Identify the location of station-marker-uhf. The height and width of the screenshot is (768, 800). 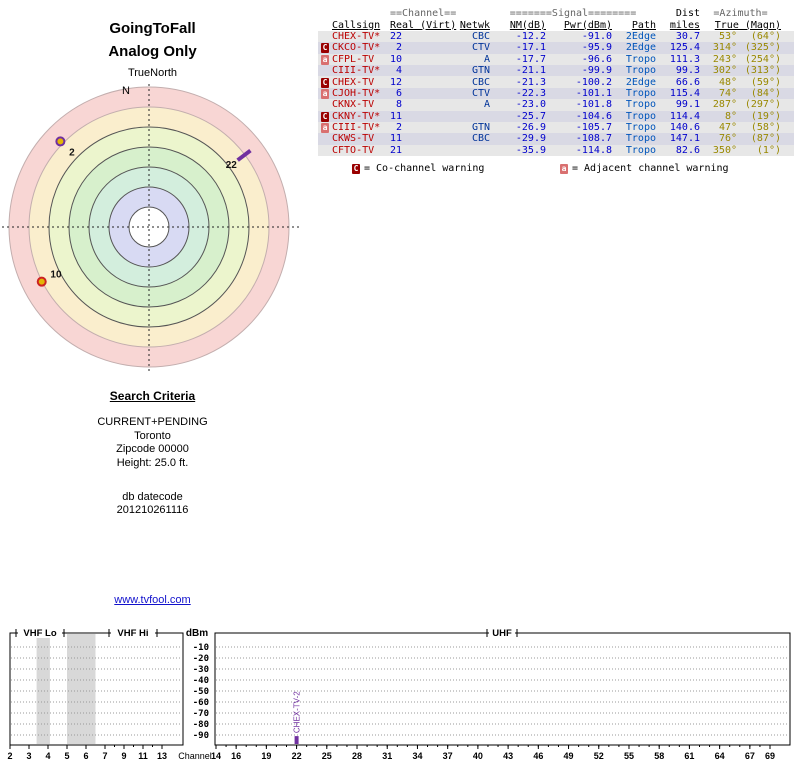
(244, 155).